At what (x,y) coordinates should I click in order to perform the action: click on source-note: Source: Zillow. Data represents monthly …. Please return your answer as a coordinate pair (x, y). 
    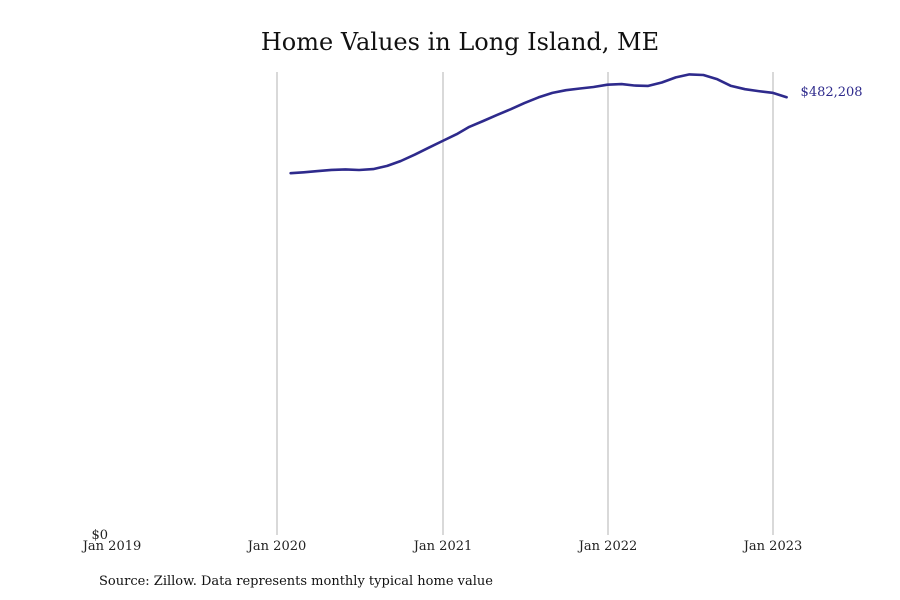
    Looking at the image, I should click on (296, 581).